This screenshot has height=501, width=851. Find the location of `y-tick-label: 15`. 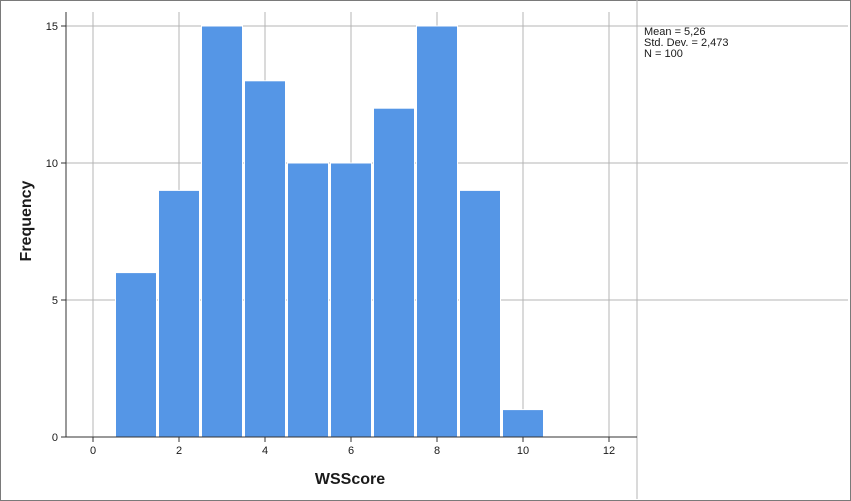

y-tick-label: 15 is located at coordinates (52, 27).